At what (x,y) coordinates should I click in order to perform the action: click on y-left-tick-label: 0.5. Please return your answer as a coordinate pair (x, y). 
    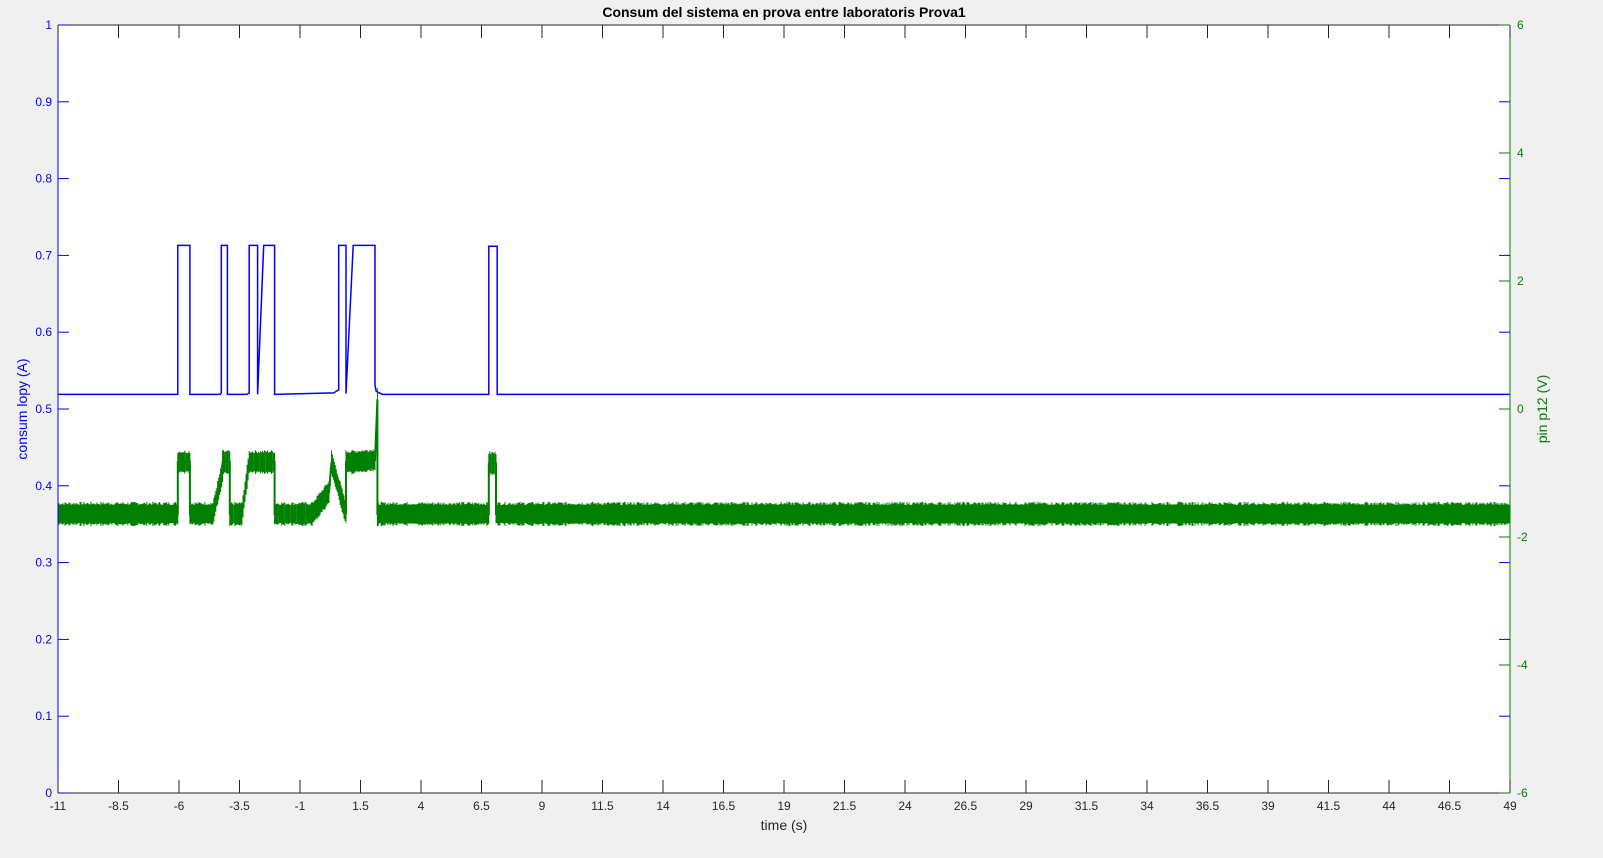
    Looking at the image, I should click on (43, 409).